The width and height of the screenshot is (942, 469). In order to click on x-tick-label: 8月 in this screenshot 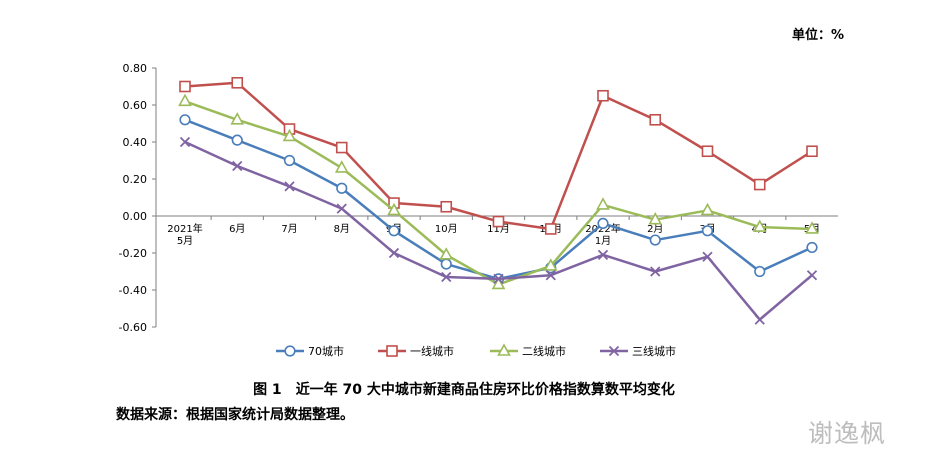, I will do `click(342, 229)`.